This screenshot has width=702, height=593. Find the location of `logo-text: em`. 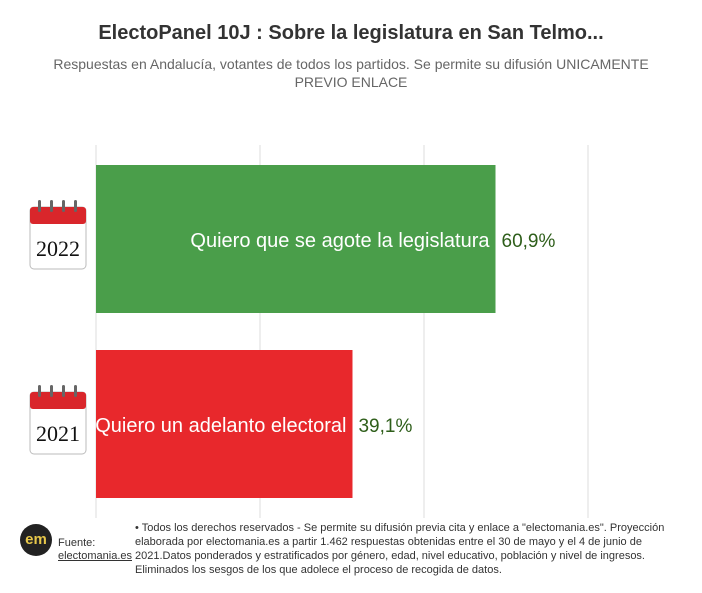

logo-text: em is located at coordinates (36, 539).